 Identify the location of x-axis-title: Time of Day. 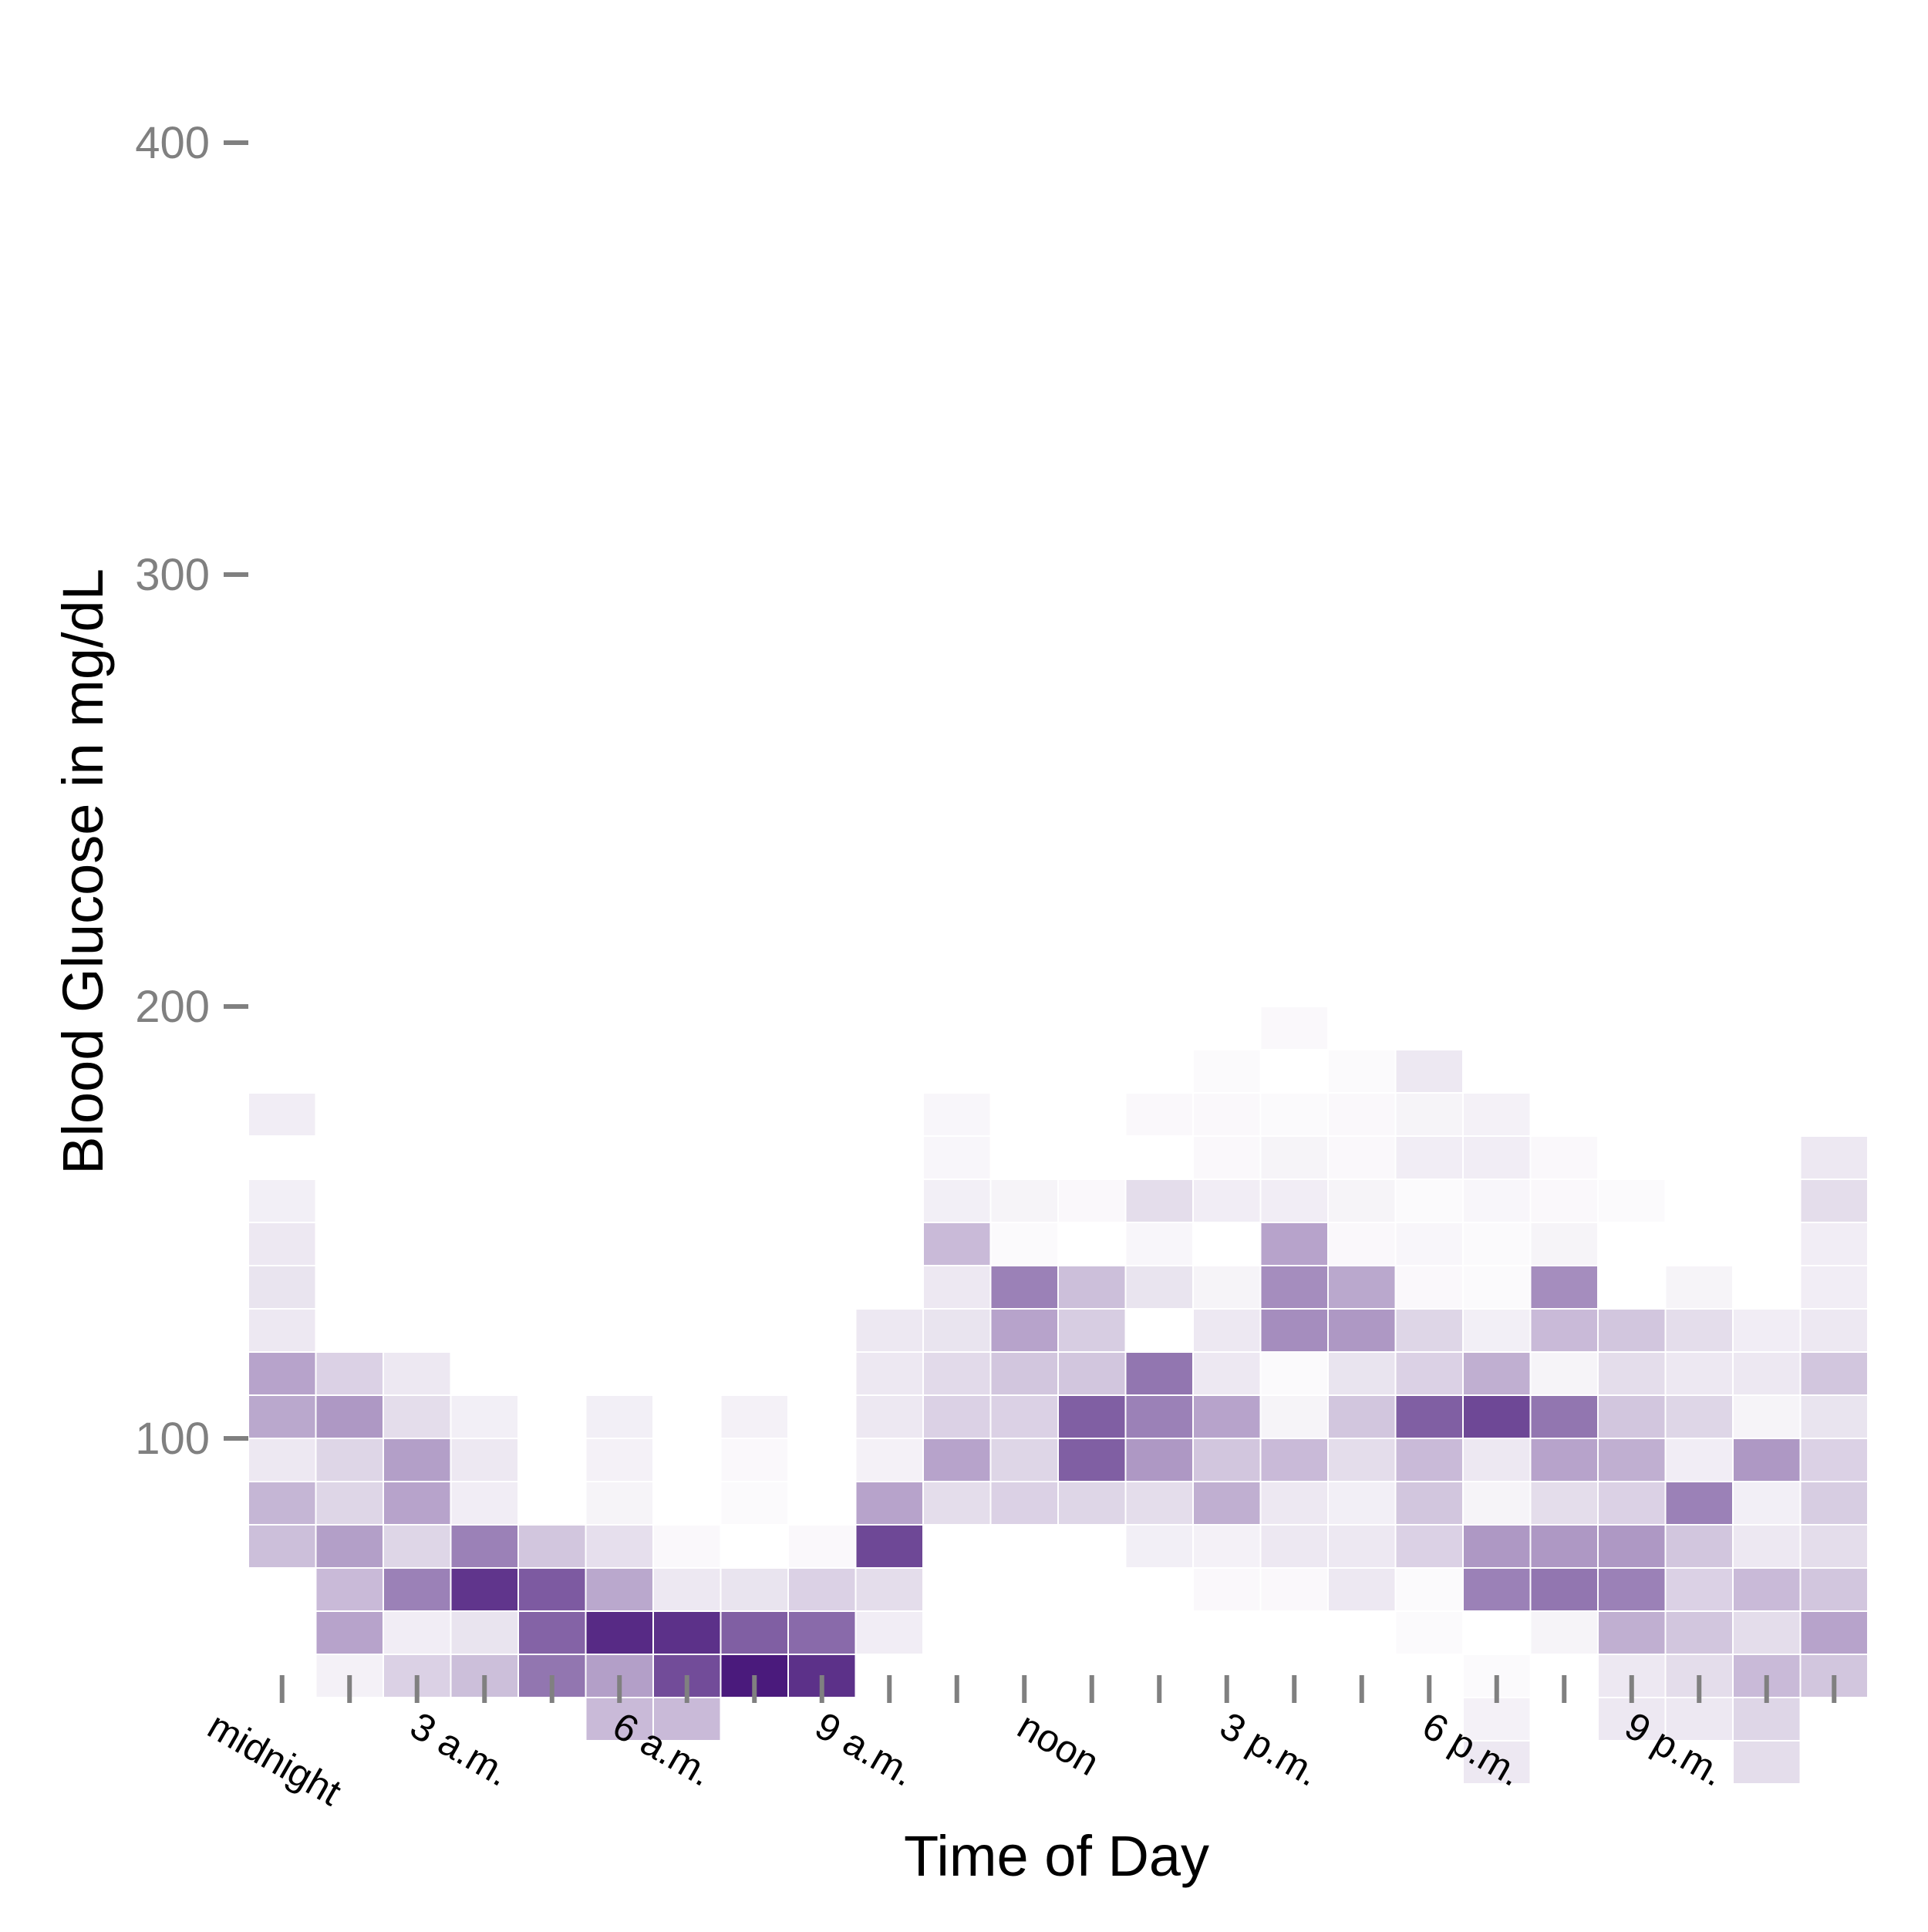
(1056, 1856).